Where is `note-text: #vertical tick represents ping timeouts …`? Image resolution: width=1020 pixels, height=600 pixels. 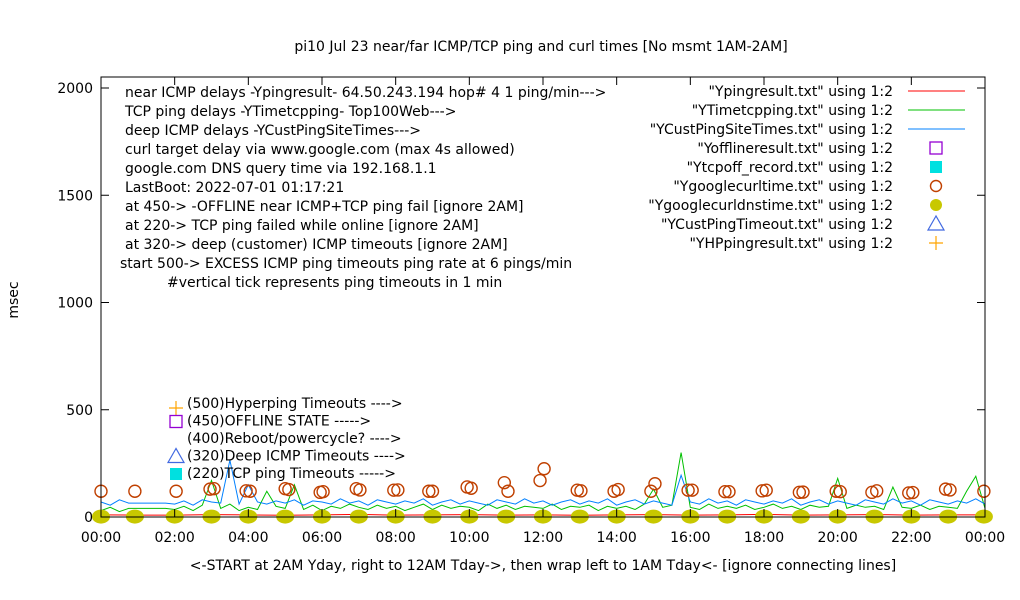
note-text: #vertical tick represents ping timeouts … is located at coordinates (334, 283).